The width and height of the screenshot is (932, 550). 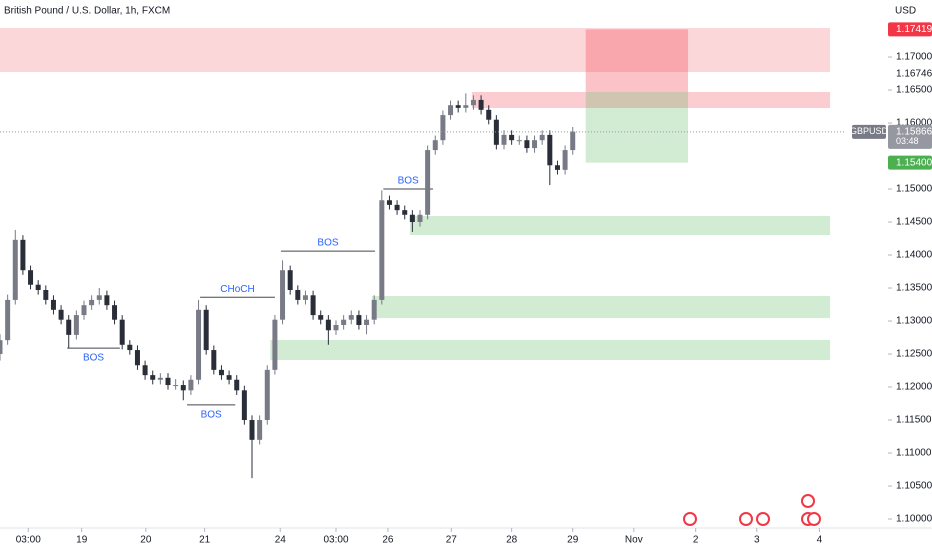 What do you see at coordinates (696, 540) in the screenshot?
I see `x-tick-label: 2` at bounding box center [696, 540].